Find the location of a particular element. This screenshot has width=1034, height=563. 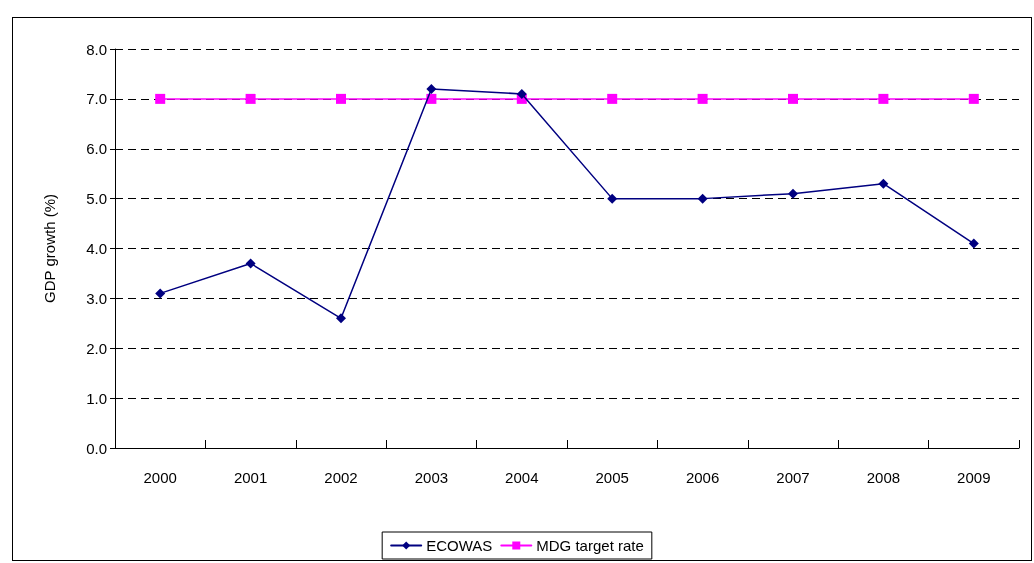

legend-label: MDG target rate is located at coordinates (590, 545).